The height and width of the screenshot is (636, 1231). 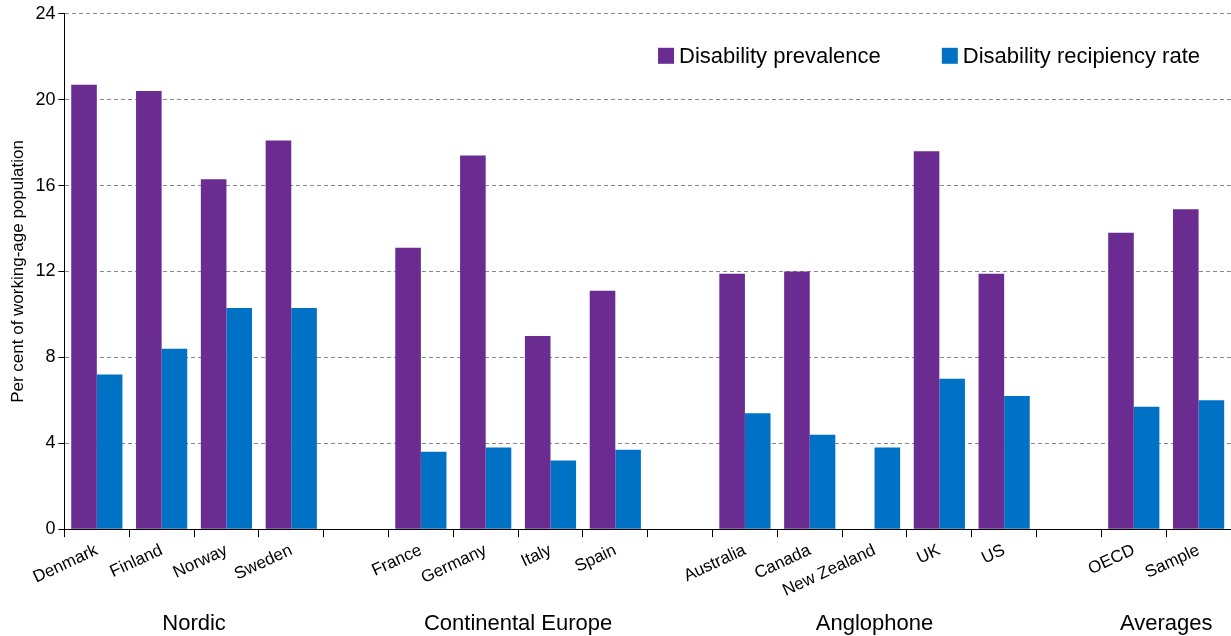 I want to click on text: Continental Europe, so click(x=518, y=622).